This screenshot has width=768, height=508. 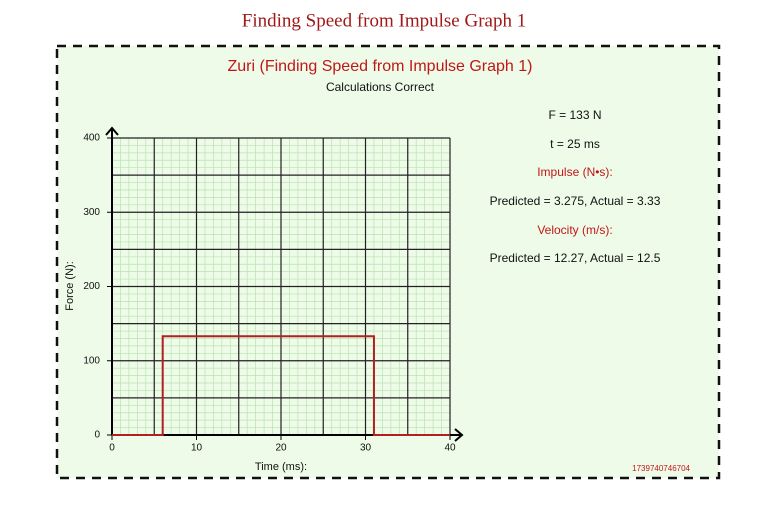 I want to click on force-line, so click(x=281, y=385).